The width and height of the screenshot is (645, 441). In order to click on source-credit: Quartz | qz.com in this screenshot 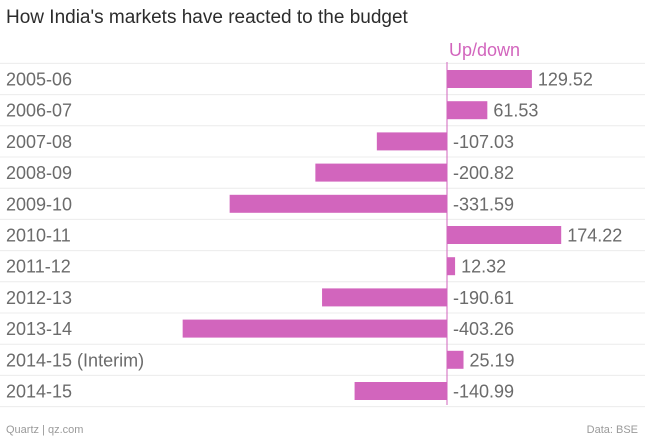, I will do `click(45, 430)`.